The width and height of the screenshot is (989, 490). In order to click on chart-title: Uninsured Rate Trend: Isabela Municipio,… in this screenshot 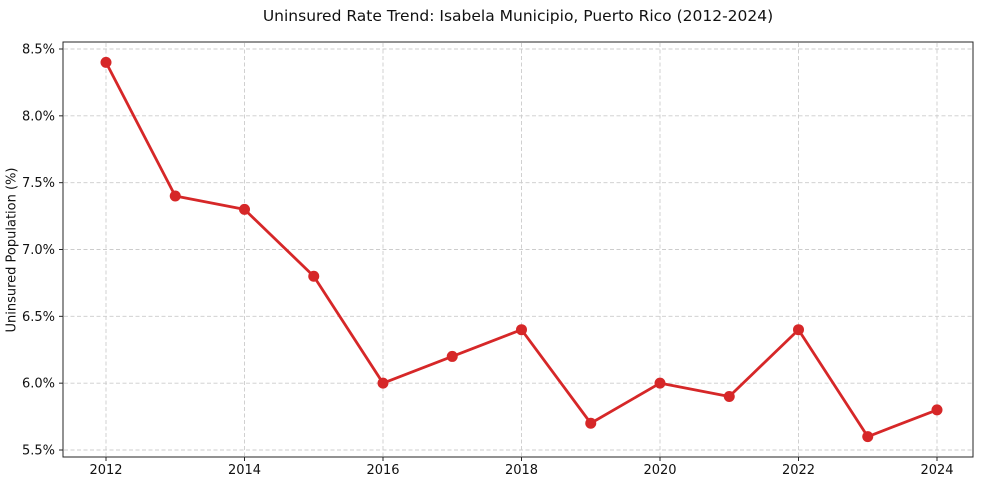, I will do `click(518, 16)`.